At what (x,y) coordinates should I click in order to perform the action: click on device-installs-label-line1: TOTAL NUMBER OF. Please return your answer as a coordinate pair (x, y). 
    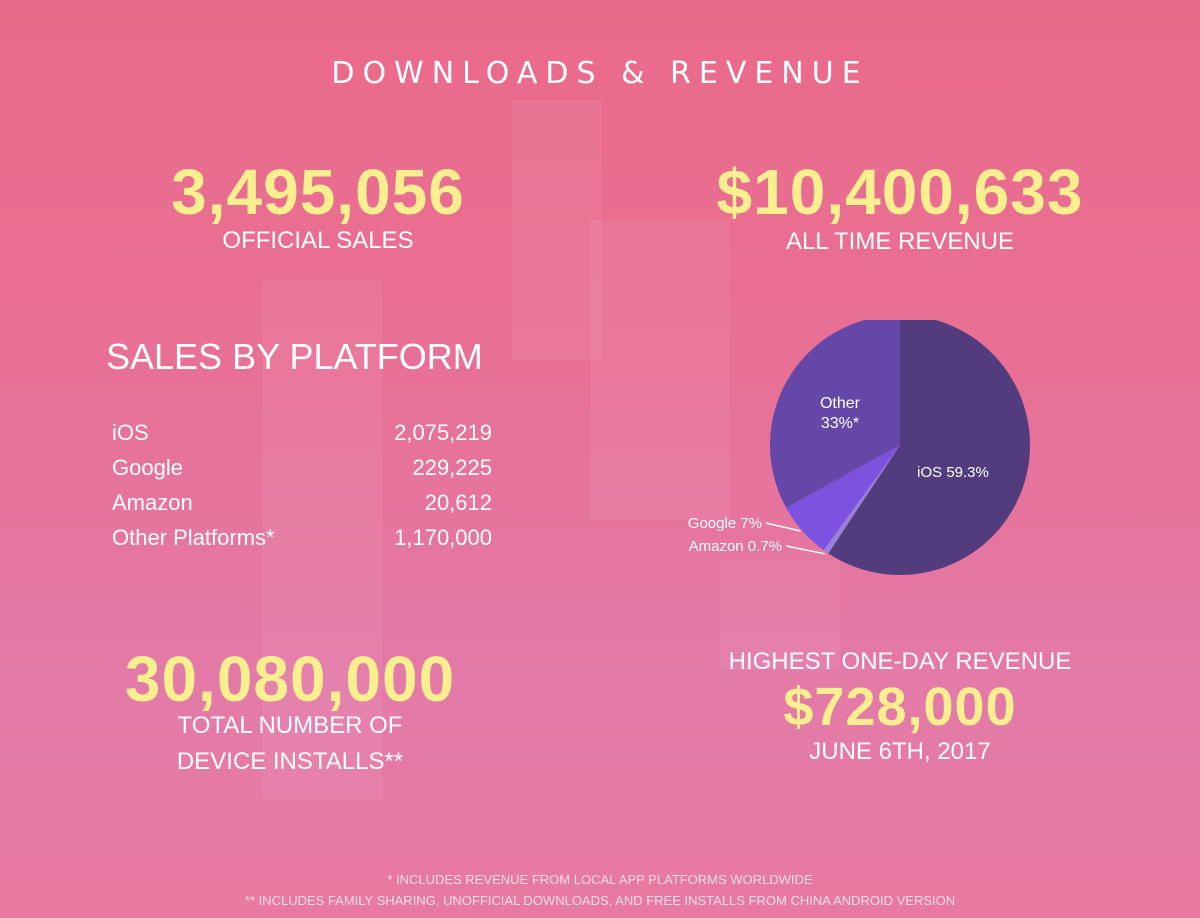
    Looking at the image, I should click on (290, 725).